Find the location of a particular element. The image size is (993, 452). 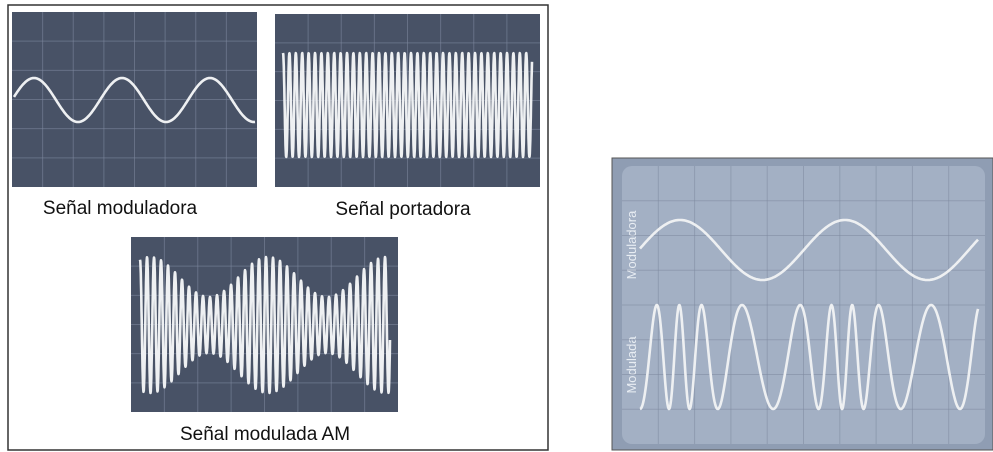

grid is located at coordinates (134, 99).